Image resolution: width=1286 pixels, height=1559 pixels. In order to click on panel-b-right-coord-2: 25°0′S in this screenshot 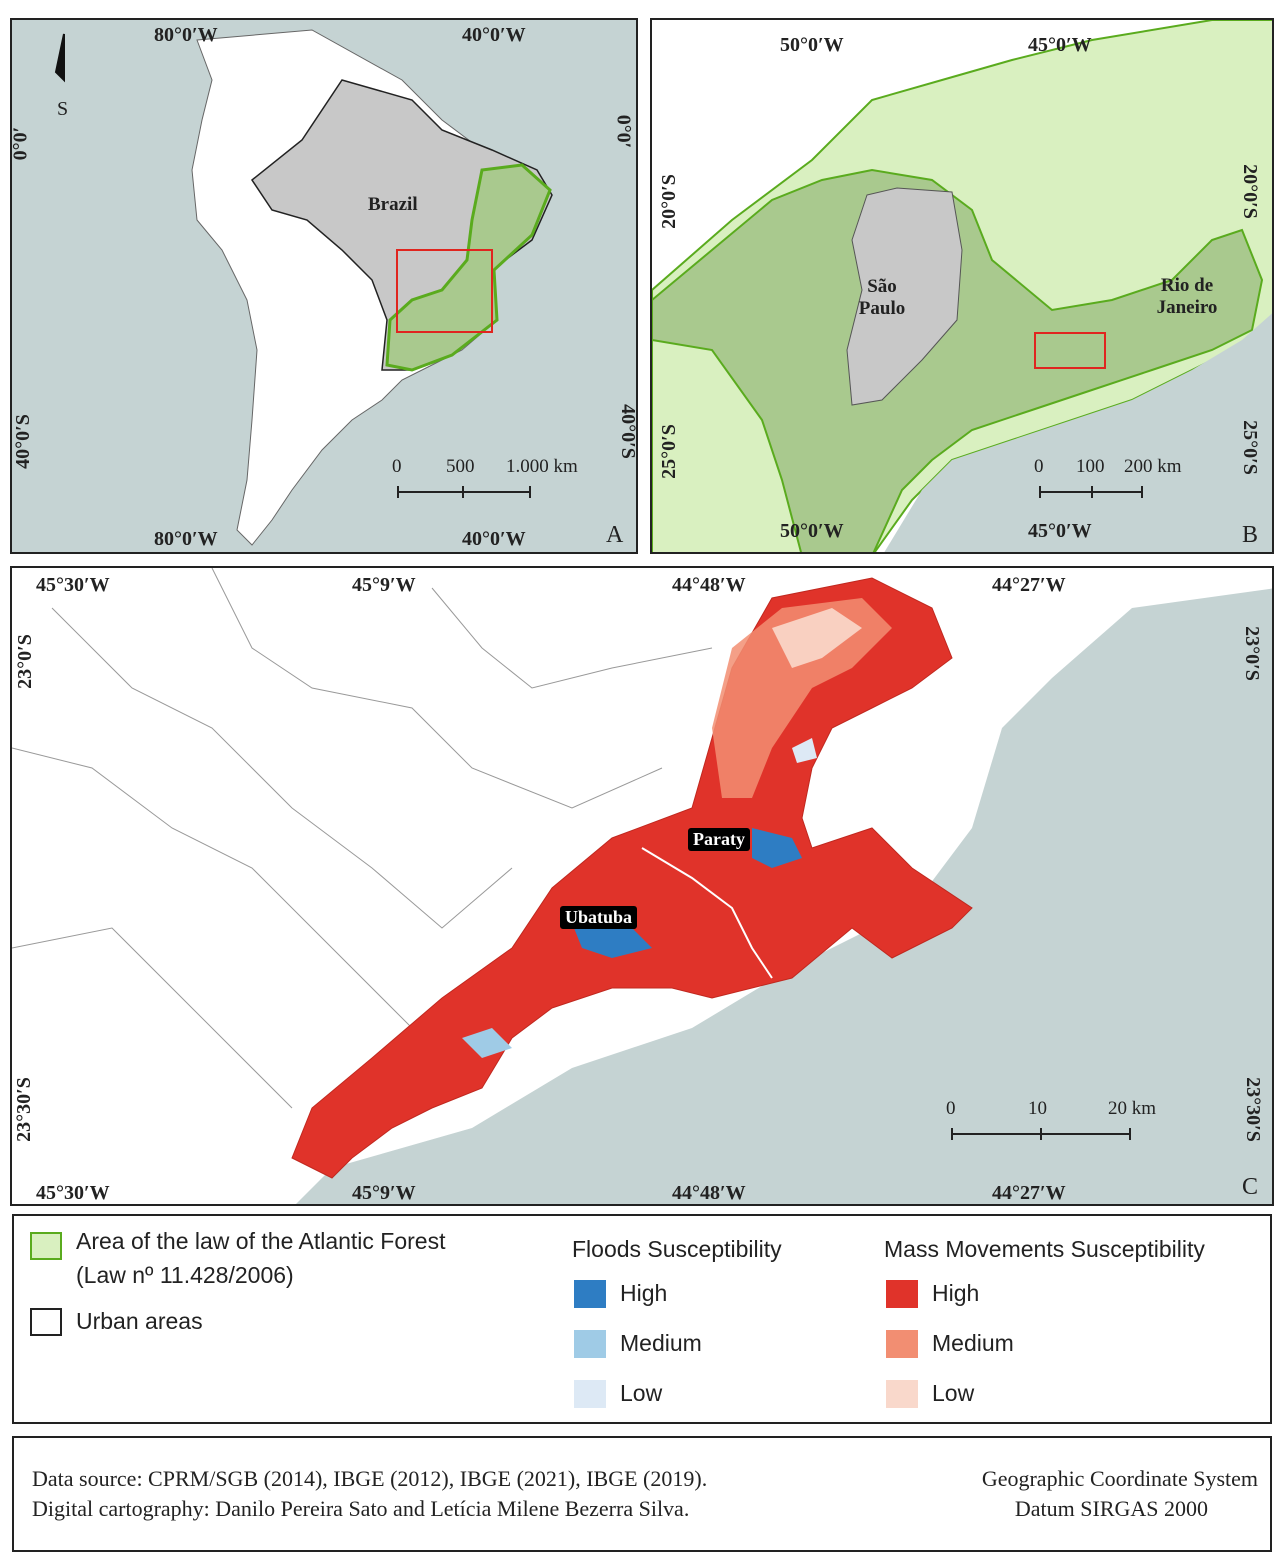, I will do `click(1249, 447)`.